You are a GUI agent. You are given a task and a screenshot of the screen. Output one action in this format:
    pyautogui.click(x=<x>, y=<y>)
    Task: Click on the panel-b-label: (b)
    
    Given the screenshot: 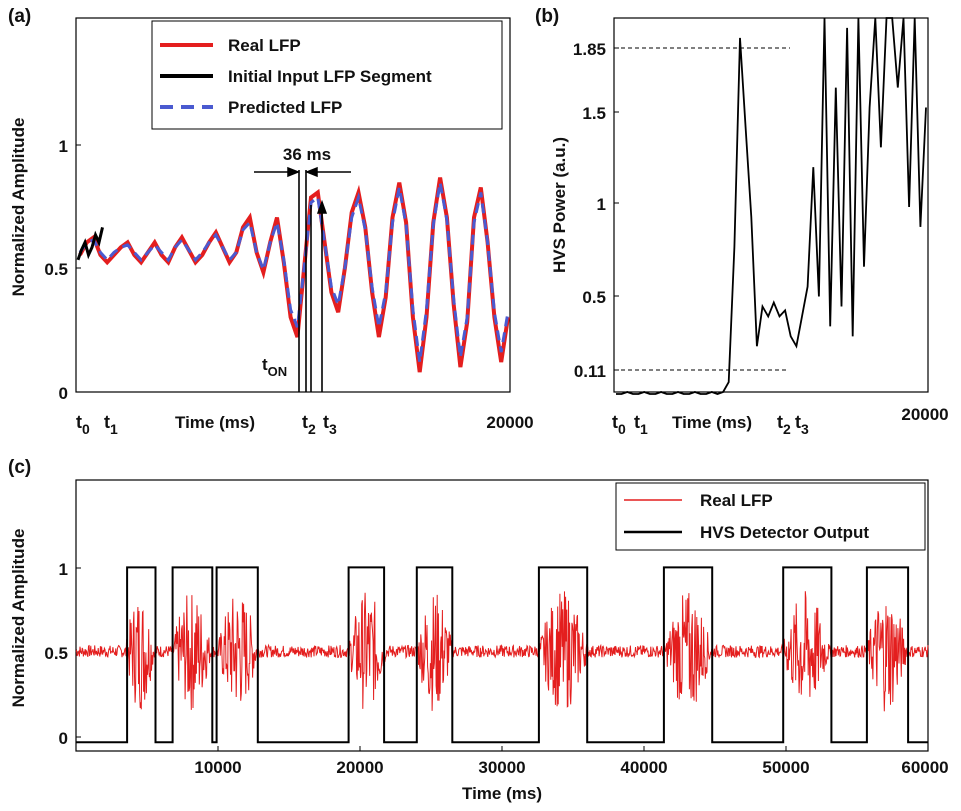 What is the action you would take?
    pyautogui.click(x=547, y=16)
    